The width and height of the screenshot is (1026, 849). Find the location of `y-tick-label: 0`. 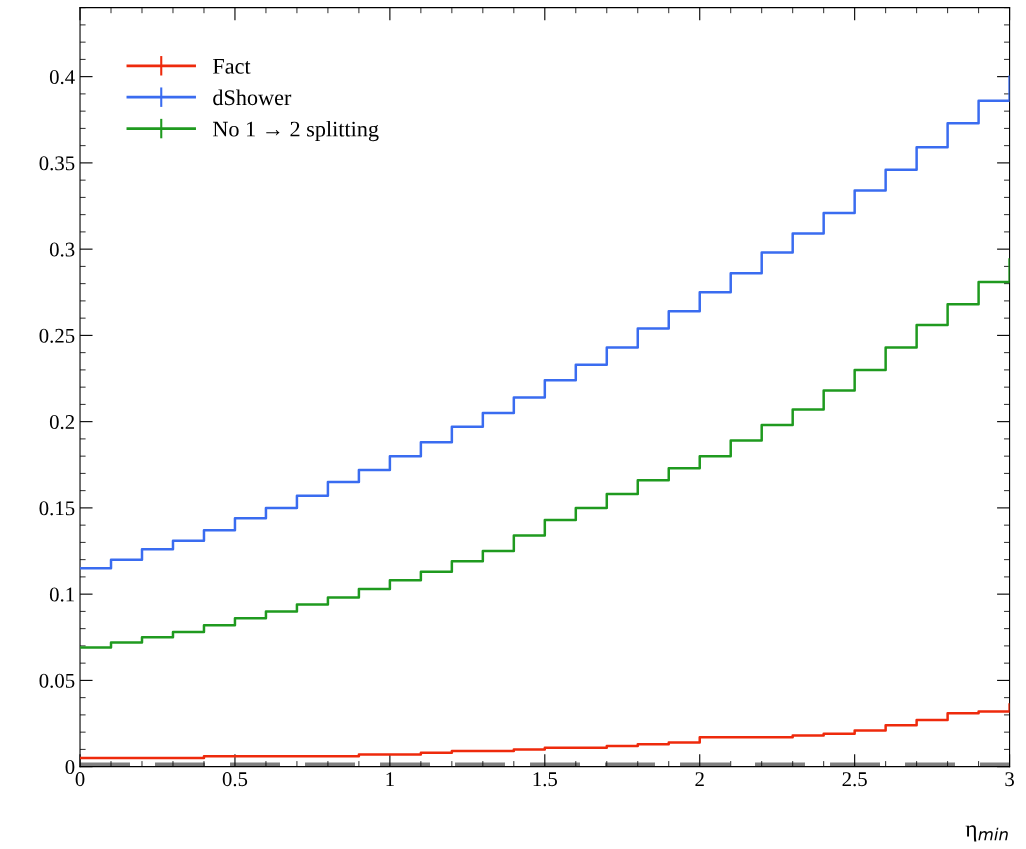

y-tick-label: 0 is located at coordinates (70, 767).